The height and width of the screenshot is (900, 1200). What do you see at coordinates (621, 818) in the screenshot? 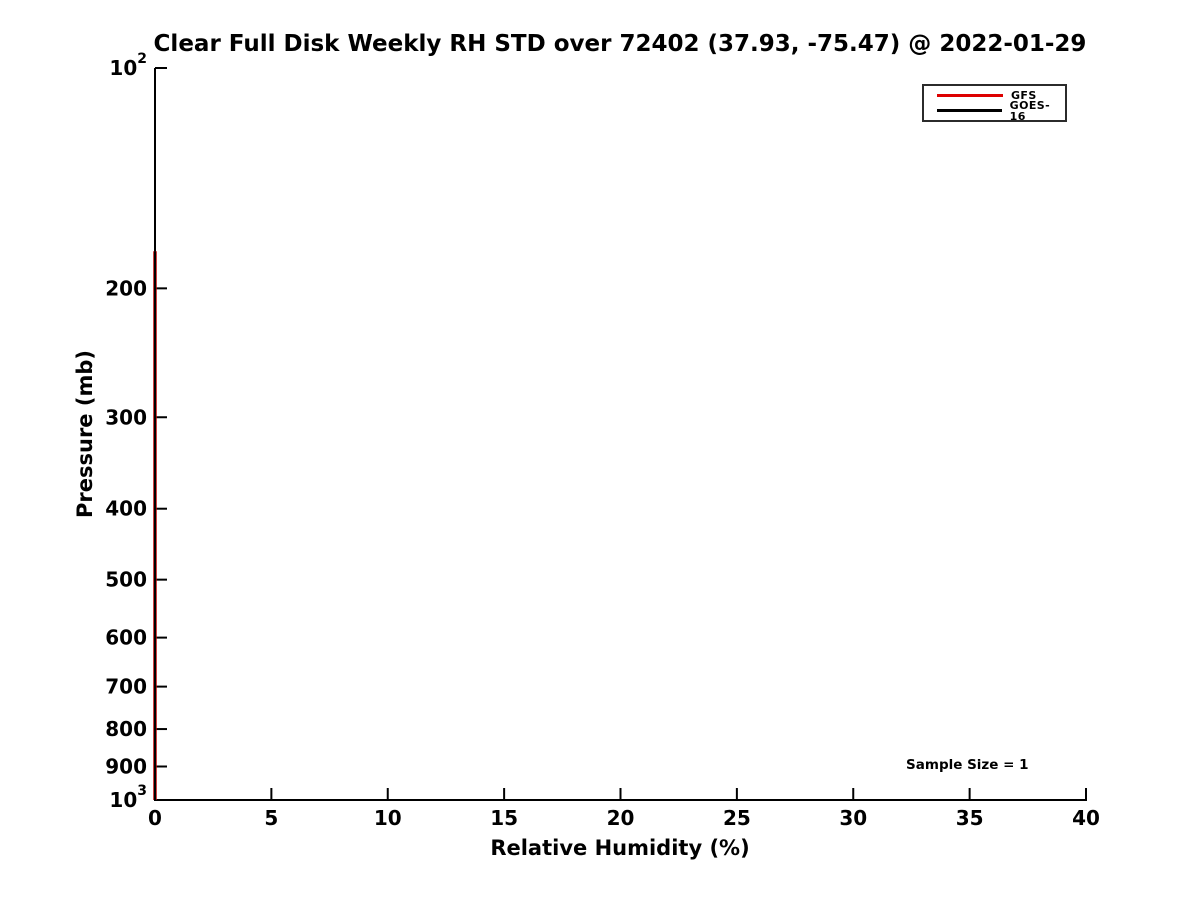
I see `x-tick-label: 20` at bounding box center [621, 818].